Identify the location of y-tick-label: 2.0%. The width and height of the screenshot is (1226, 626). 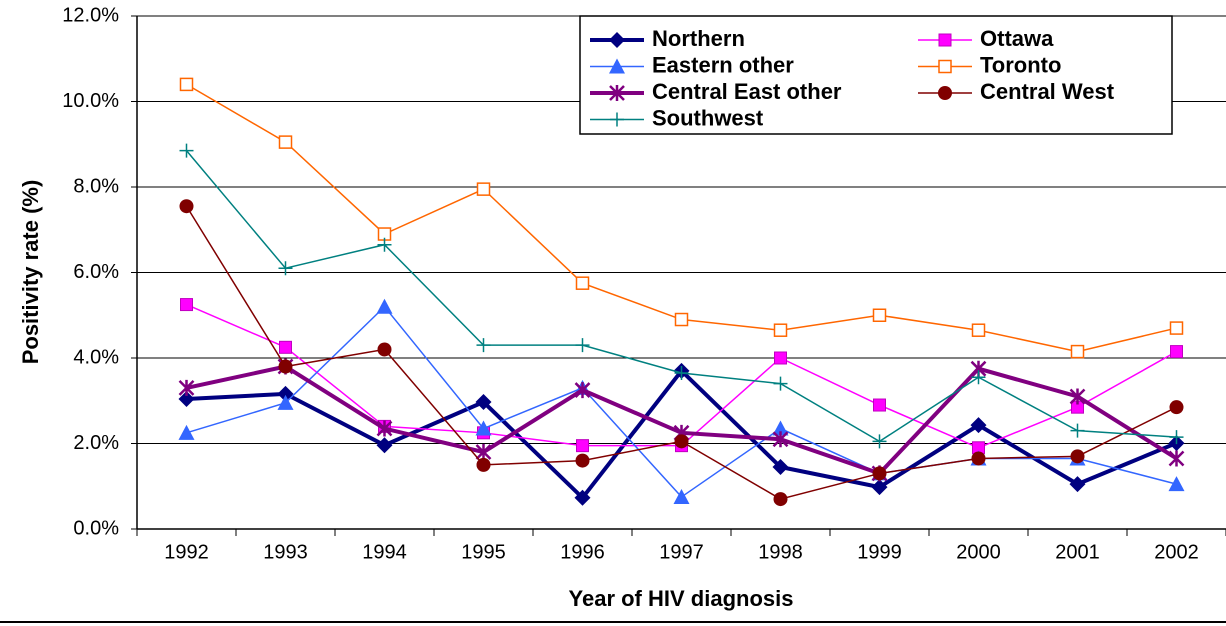
(96, 443).